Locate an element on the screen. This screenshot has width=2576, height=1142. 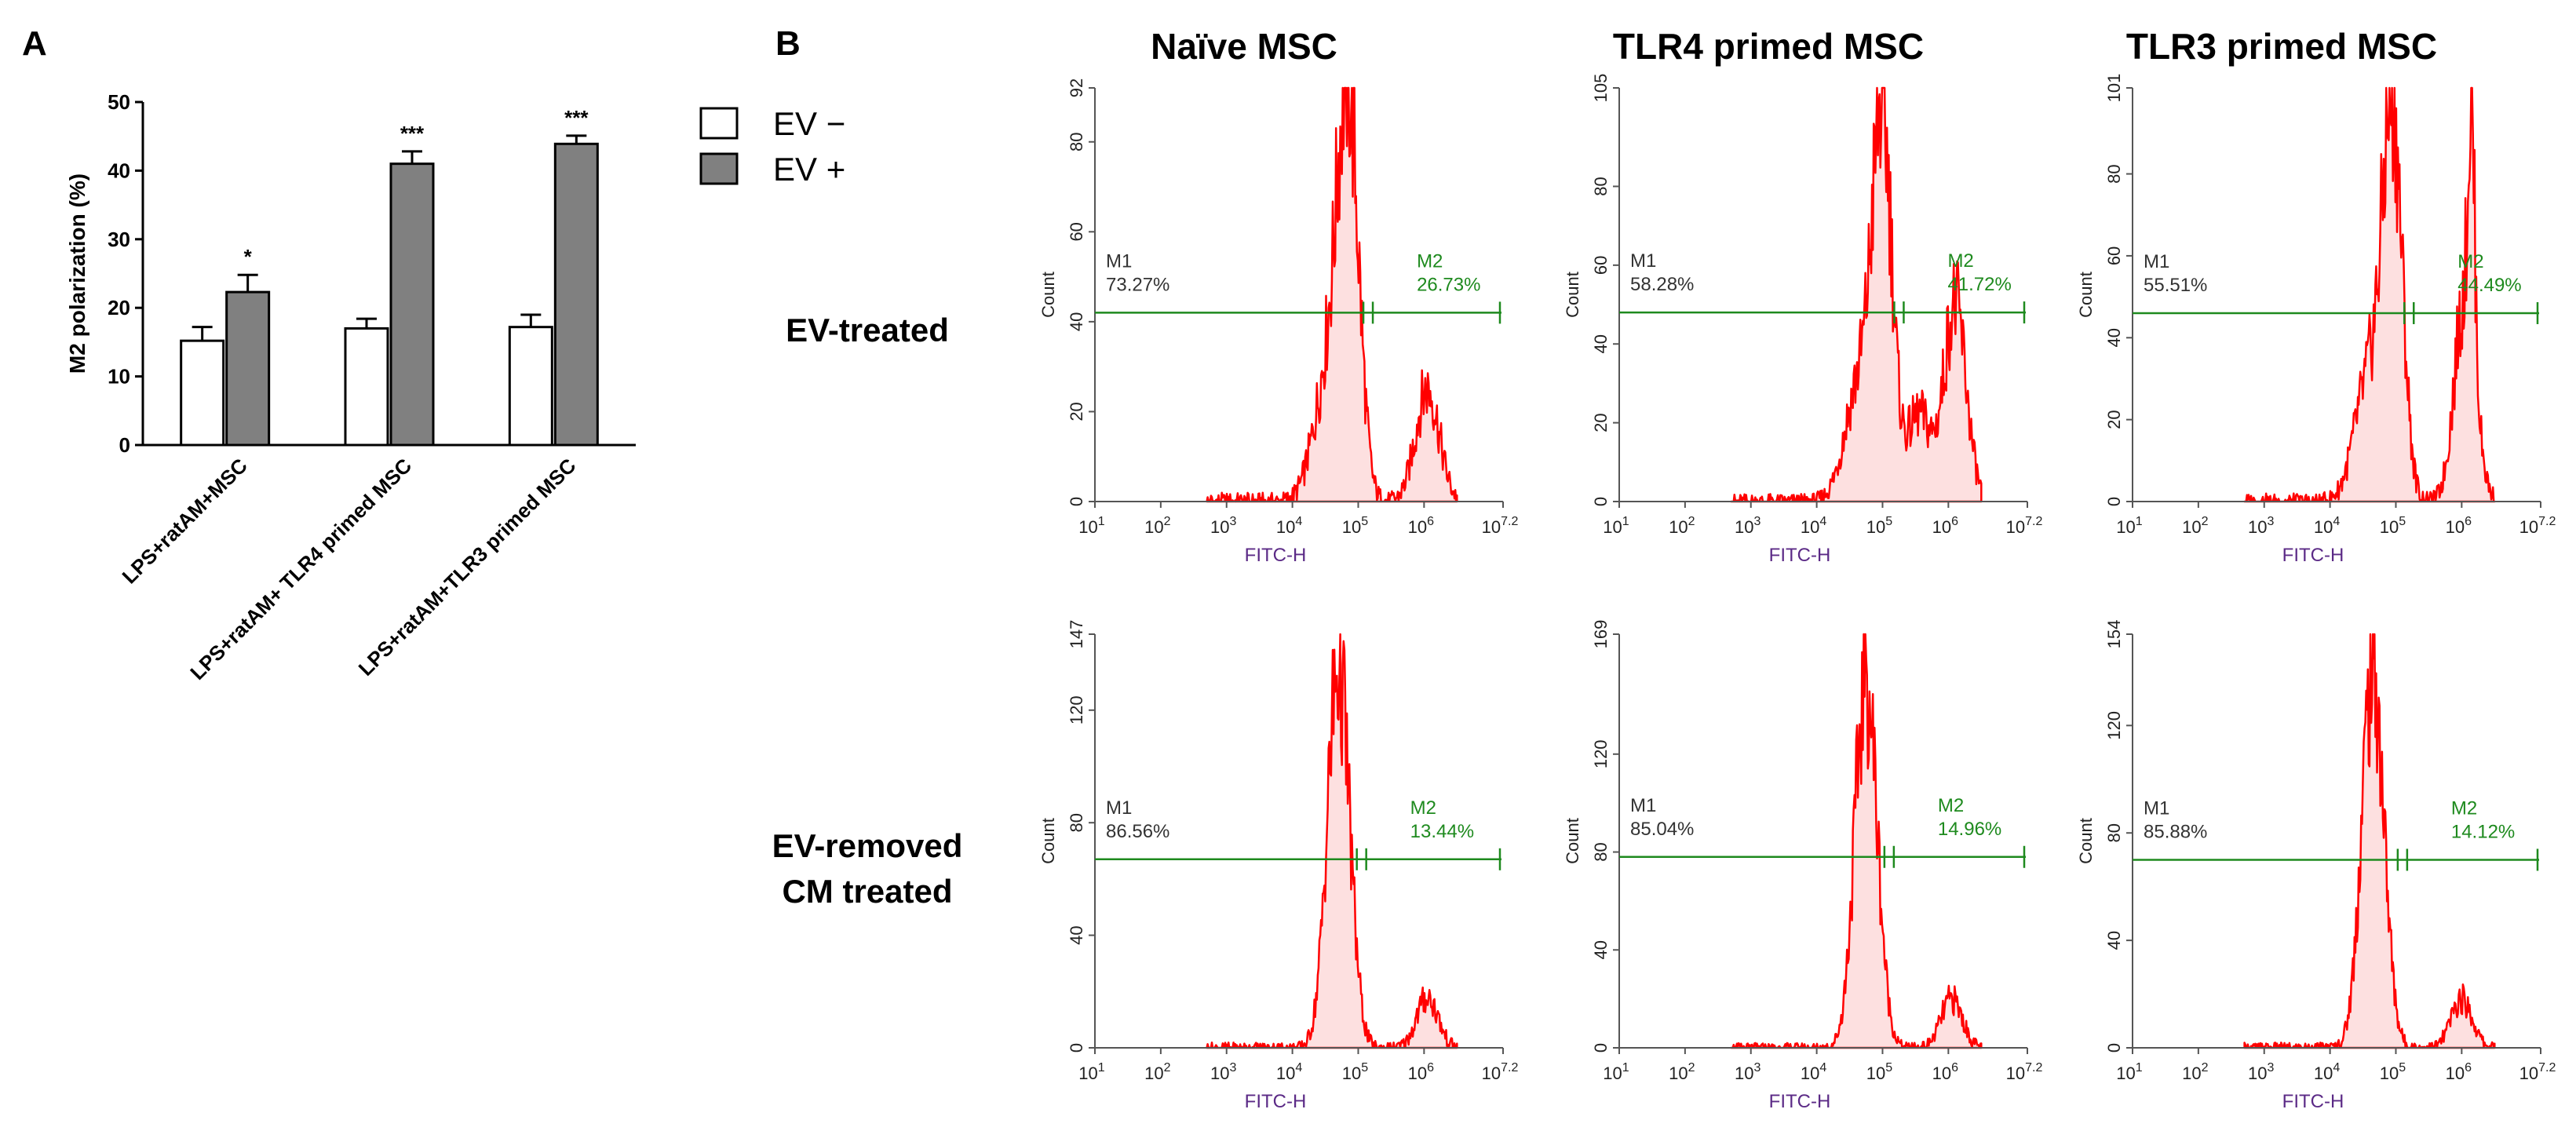
gate-percent-m1: 55.51% is located at coordinates (2175, 285).